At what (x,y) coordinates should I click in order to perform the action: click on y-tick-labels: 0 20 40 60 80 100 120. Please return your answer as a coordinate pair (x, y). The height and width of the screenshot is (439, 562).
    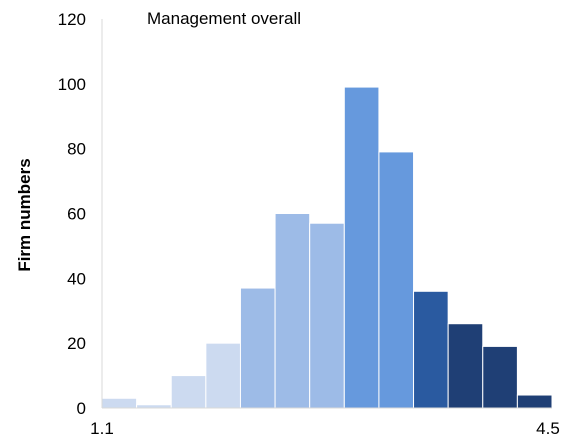
    Looking at the image, I should click on (72, 214).